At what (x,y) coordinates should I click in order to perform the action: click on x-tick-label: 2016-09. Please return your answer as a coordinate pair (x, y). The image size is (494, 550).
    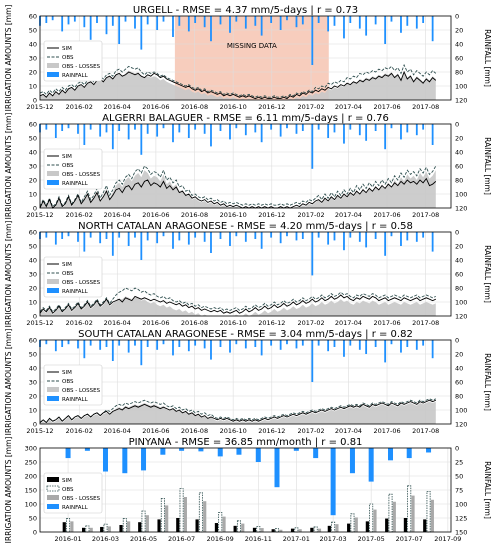
    Looking at the image, I should click on (220, 539).